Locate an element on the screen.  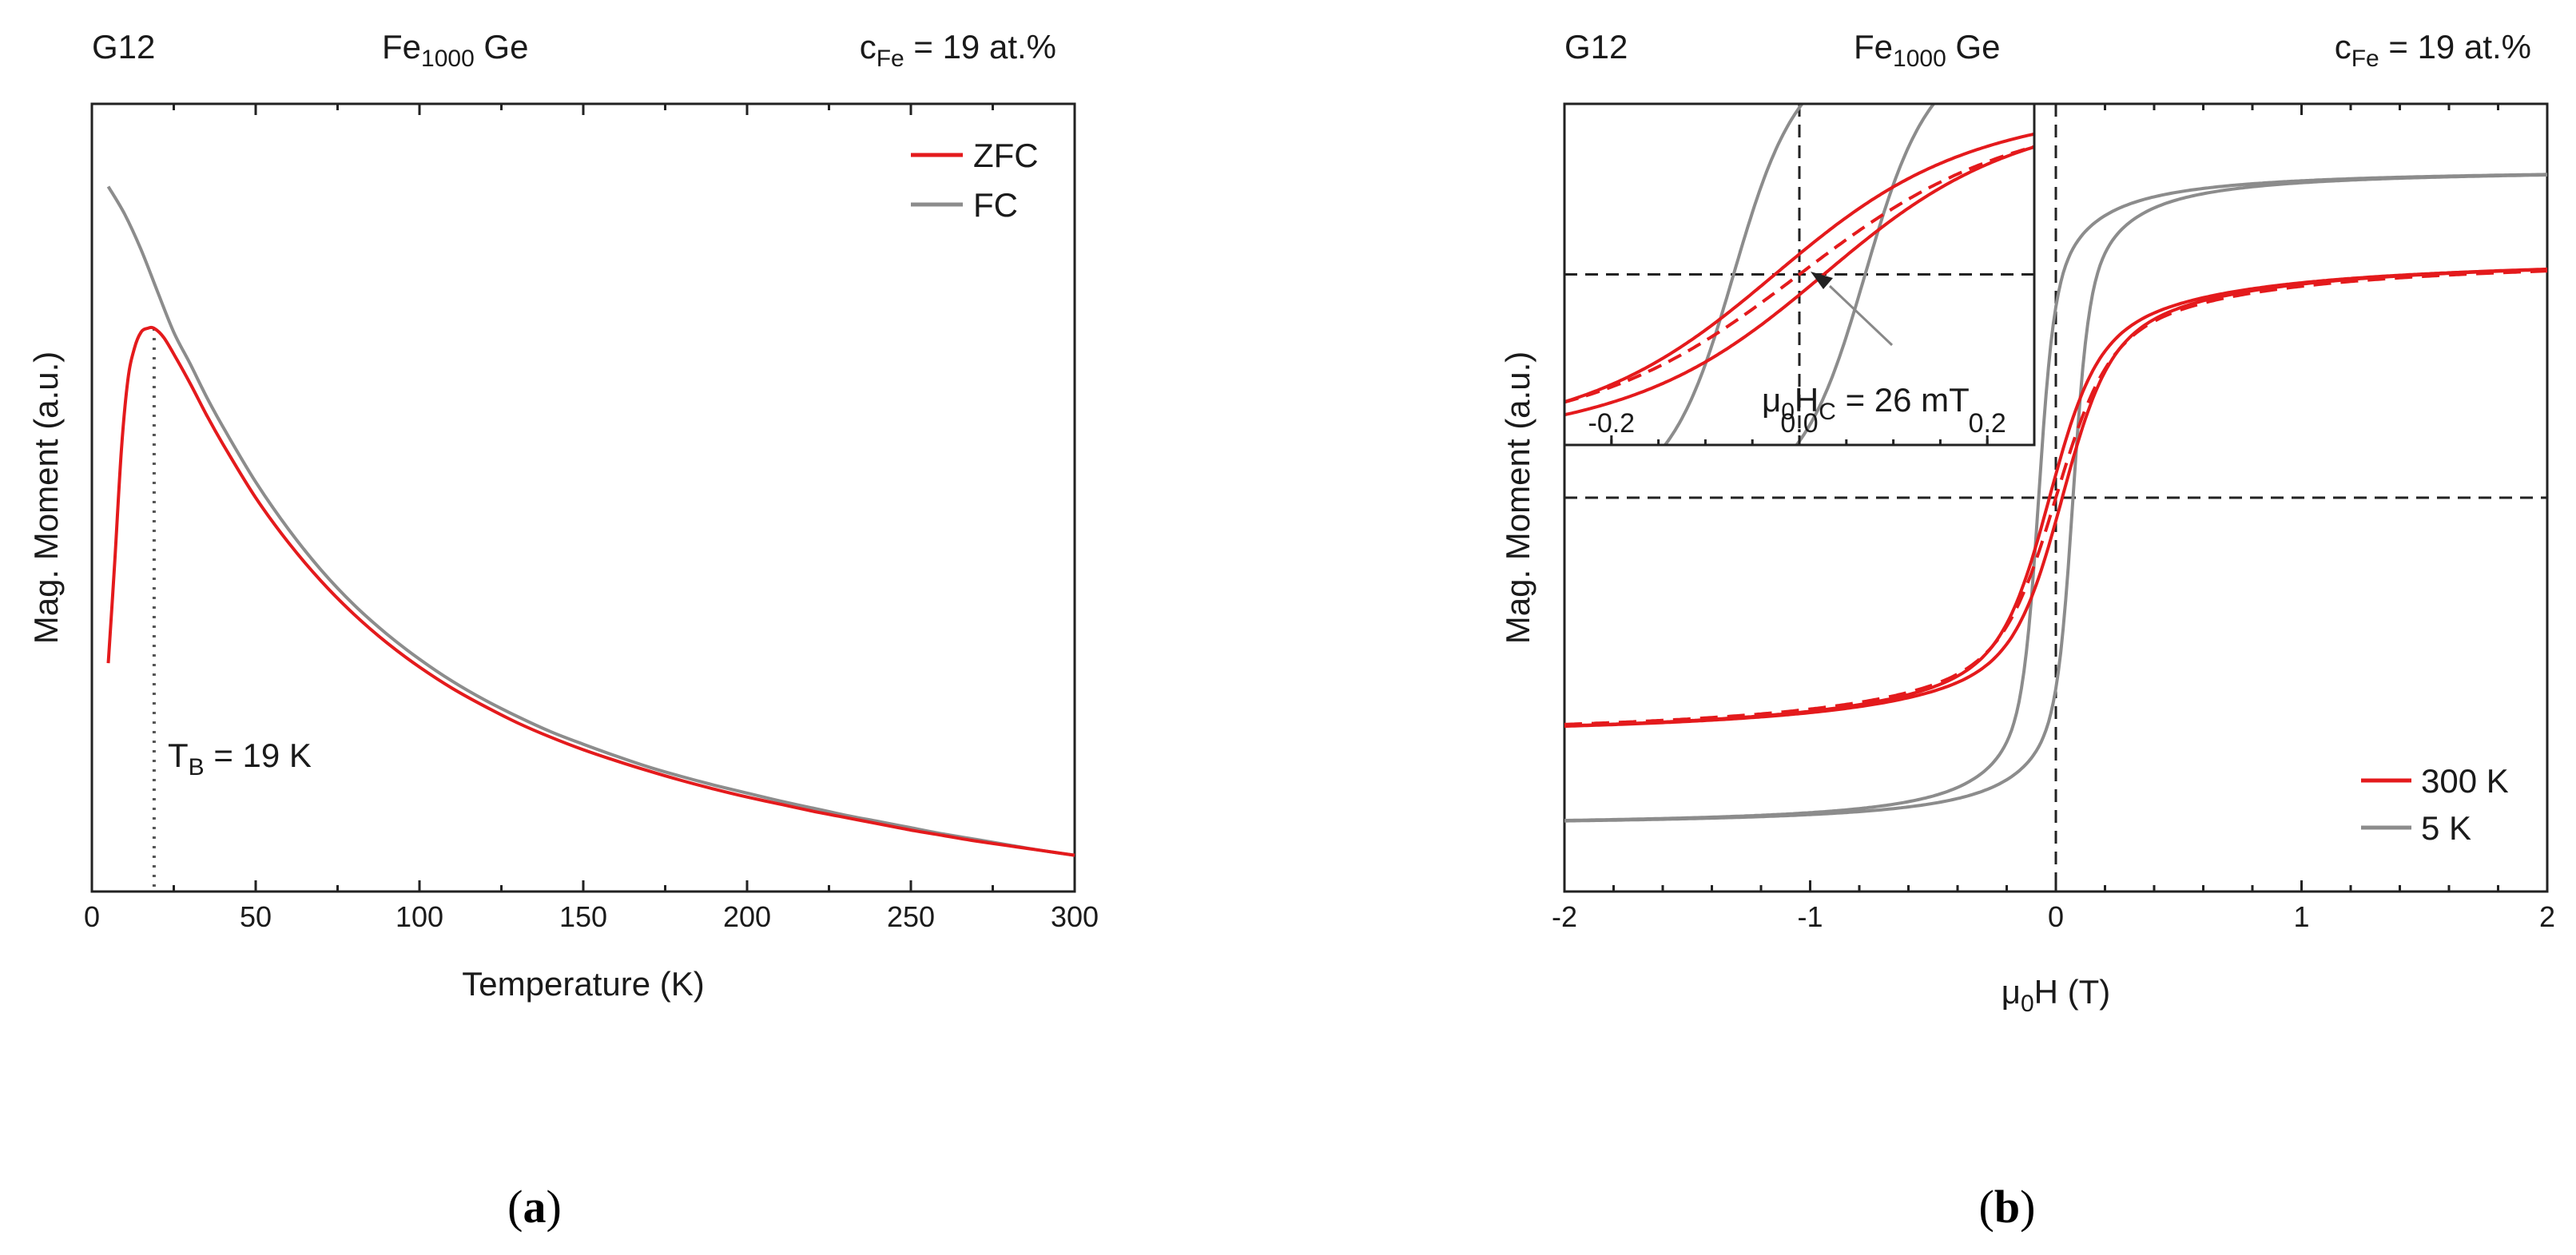
panel-a-x-axis-label: Temperature (K) is located at coordinates (583, 984).